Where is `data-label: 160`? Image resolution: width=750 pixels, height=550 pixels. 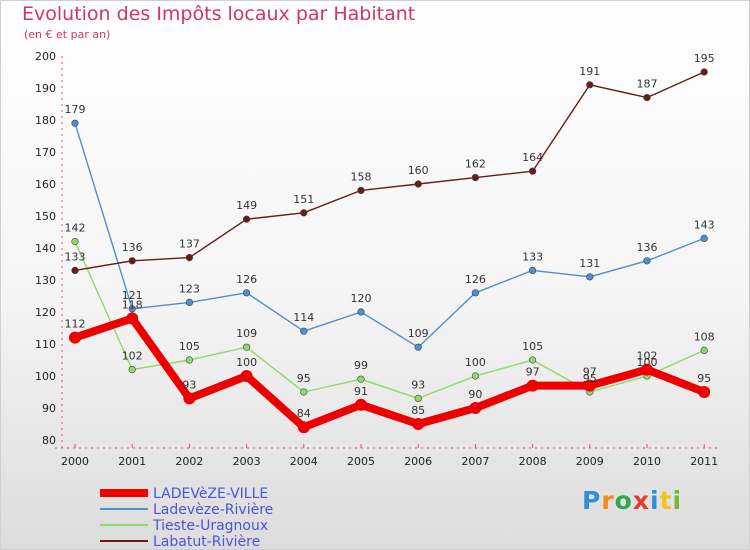
data-label: 160 is located at coordinates (418, 170).